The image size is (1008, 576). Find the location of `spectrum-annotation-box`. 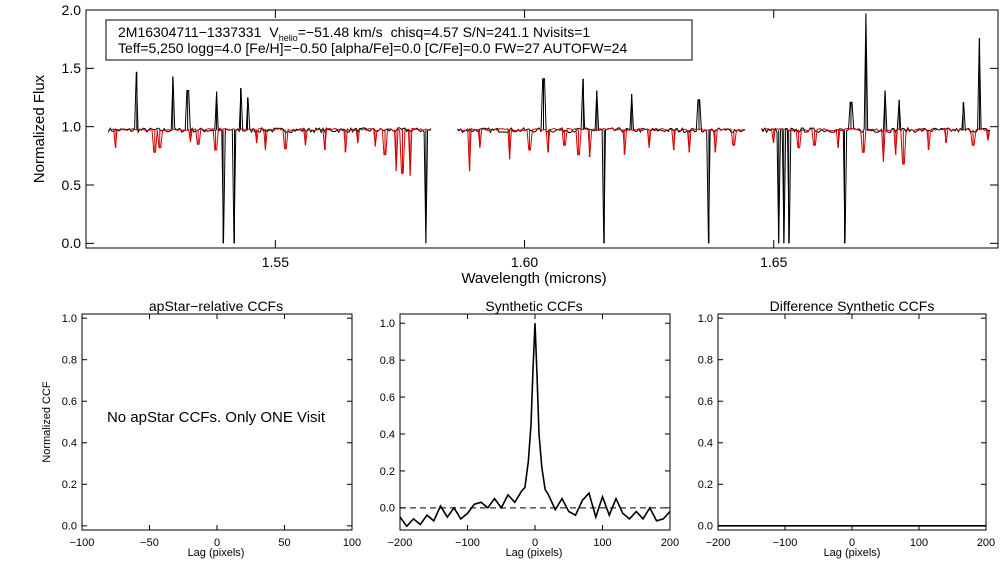

spectrum-annotation-box is located at coordinates (399, 40).